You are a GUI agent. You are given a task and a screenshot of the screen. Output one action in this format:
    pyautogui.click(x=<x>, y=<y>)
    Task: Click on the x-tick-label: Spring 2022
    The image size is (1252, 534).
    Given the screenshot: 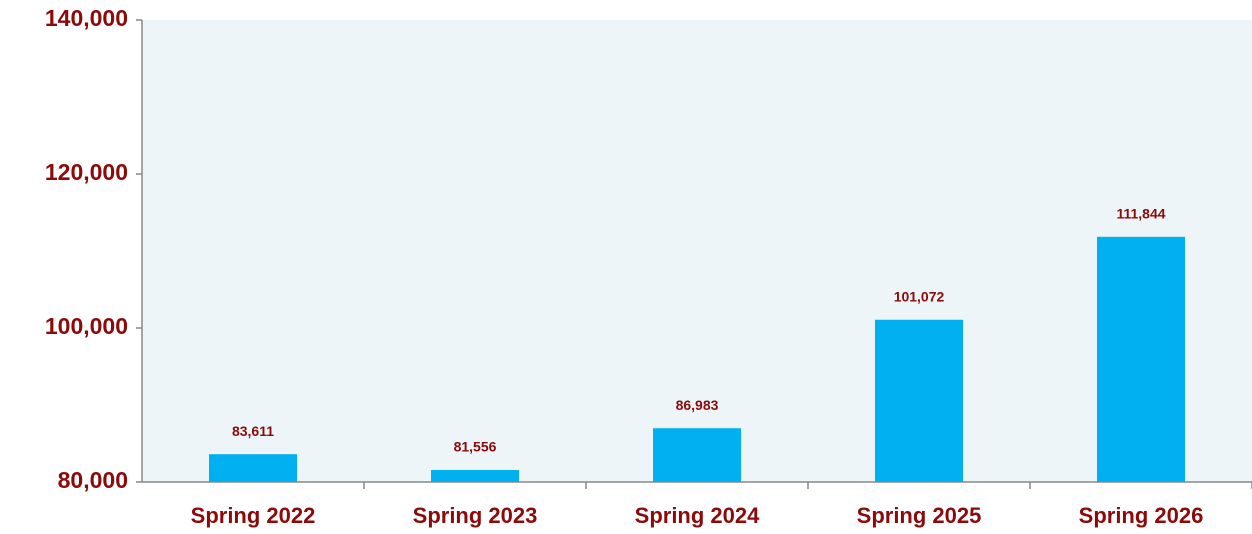 What is the action you would take?
    pyautogui.click(x=253, y=515)
    